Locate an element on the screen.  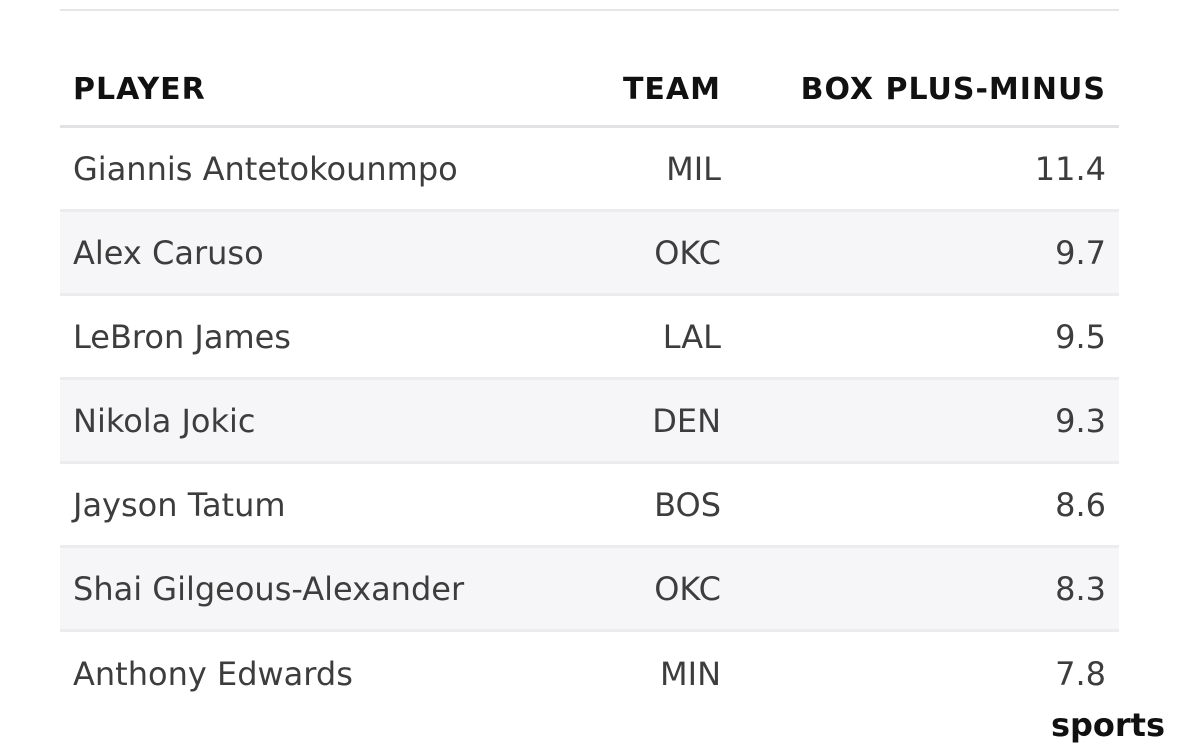
box-plus-minus-cell: 9.5 is located at coordinates (1080, 336).